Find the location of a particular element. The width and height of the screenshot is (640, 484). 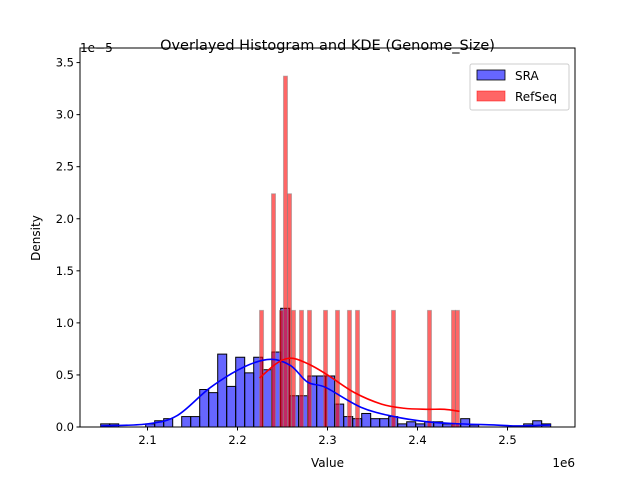

legend-label-sra: SRA is located at coordinates (527, 76).